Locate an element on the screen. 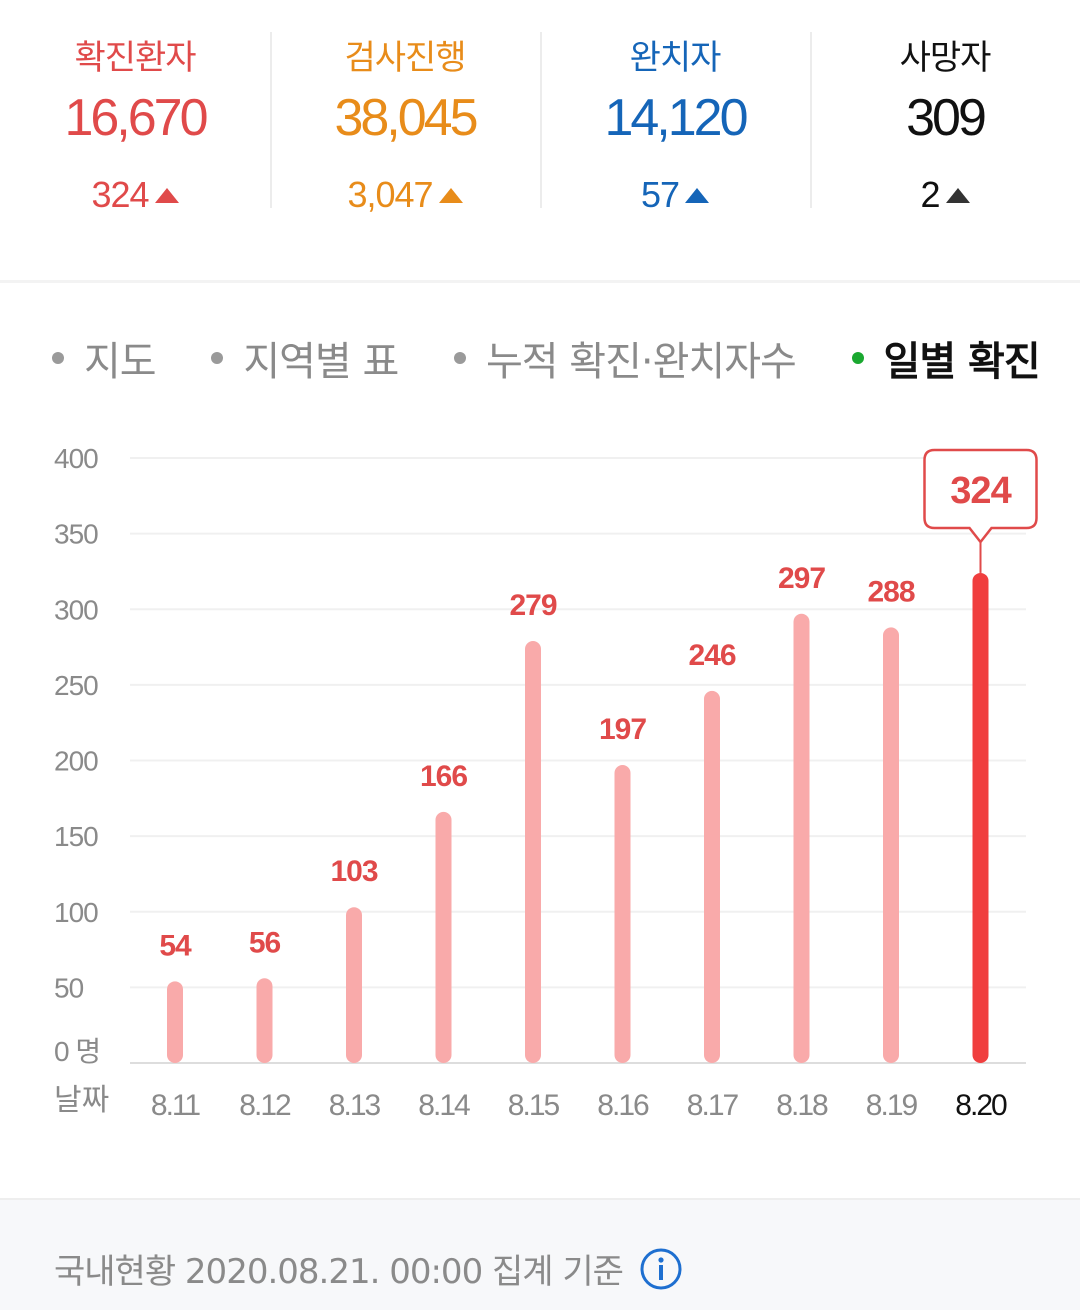 The width and height of the screenshot is (1080, 1310). tab-daily-confirmed: 일별 확진 is located at coordinates (946, 358).